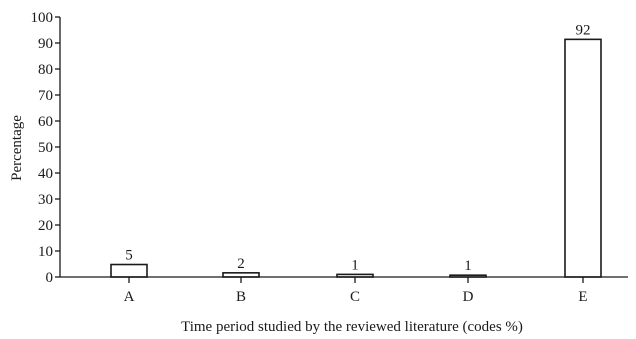  Describe the element at coordinates (50, 278) in the screenshot. I see `y-tick-label: 0` at that location.